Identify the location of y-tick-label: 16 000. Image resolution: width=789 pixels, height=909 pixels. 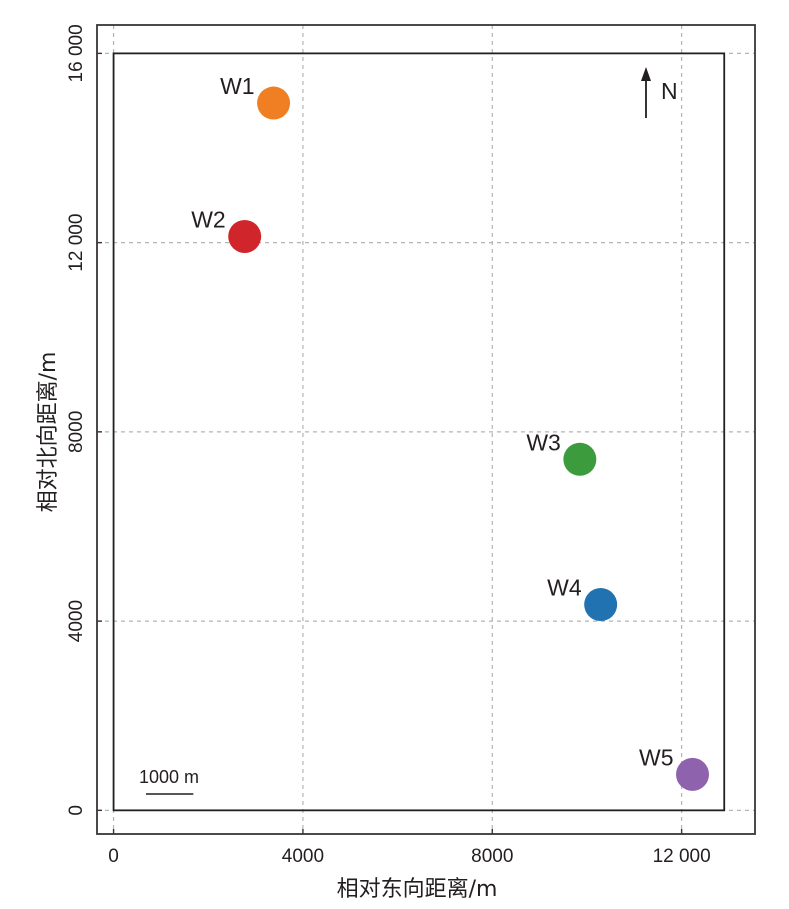
(76, 53).